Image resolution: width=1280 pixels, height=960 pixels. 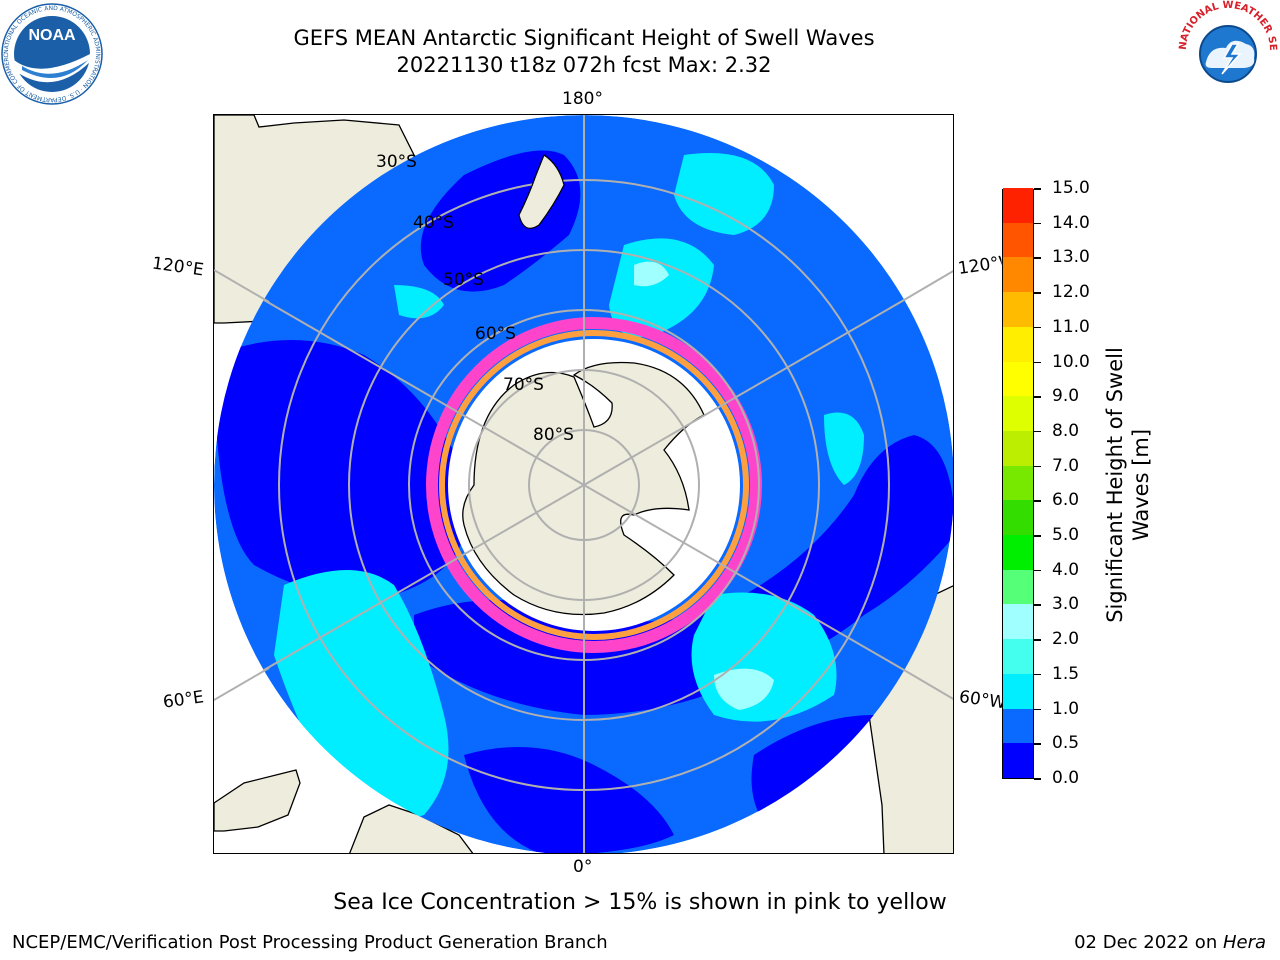 I want to click on colorbar-tick-label: 7.0, so click(x=1066, y=465).